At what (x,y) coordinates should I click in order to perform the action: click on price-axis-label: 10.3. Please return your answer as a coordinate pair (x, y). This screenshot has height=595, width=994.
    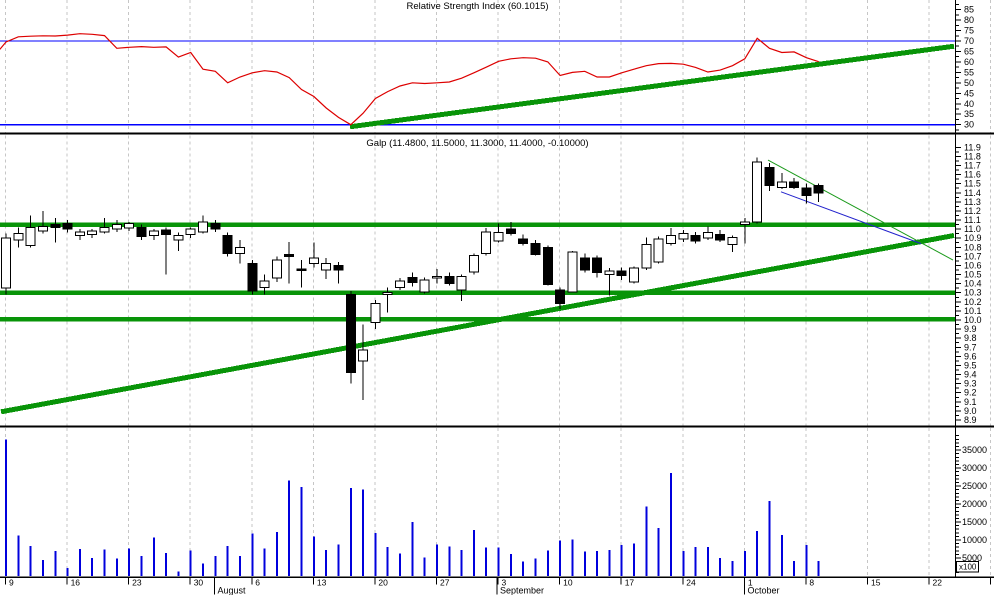
    Looking at the image, I should click on (973, 293).